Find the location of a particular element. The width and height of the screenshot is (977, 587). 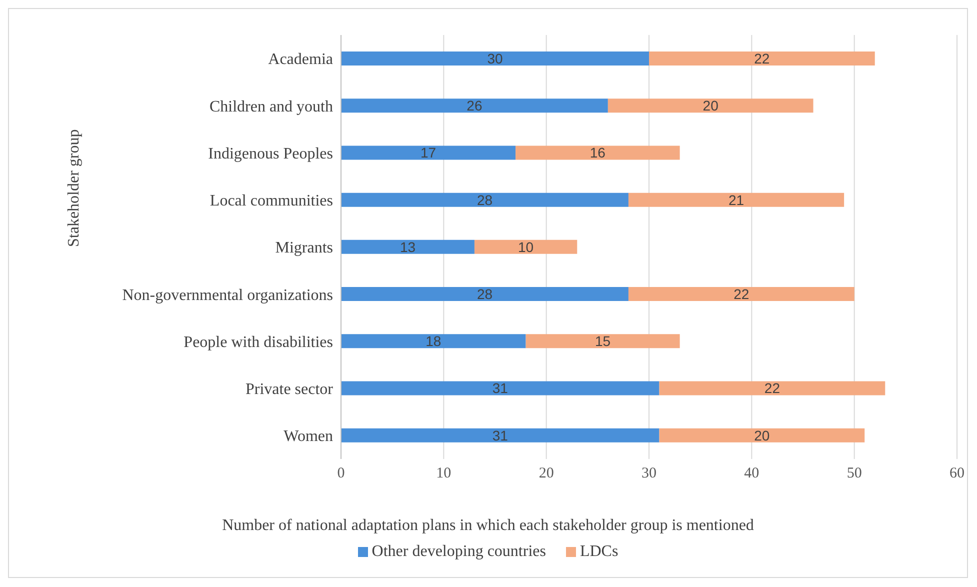

data-label: 17 is located at coordinates (428, 152).